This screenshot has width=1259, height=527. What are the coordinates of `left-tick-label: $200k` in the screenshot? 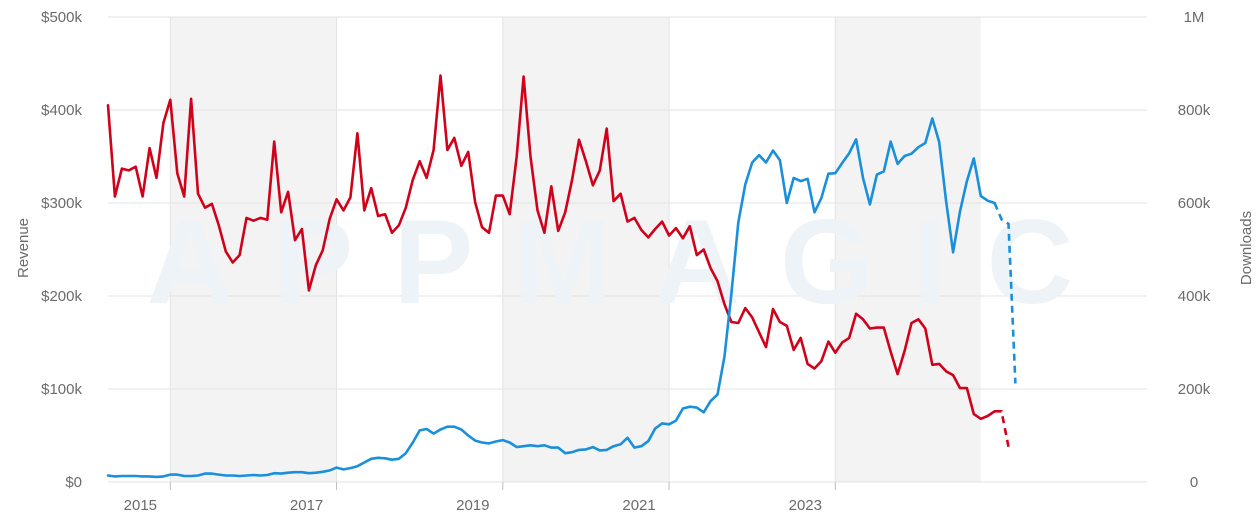 It's located at (61, 296).